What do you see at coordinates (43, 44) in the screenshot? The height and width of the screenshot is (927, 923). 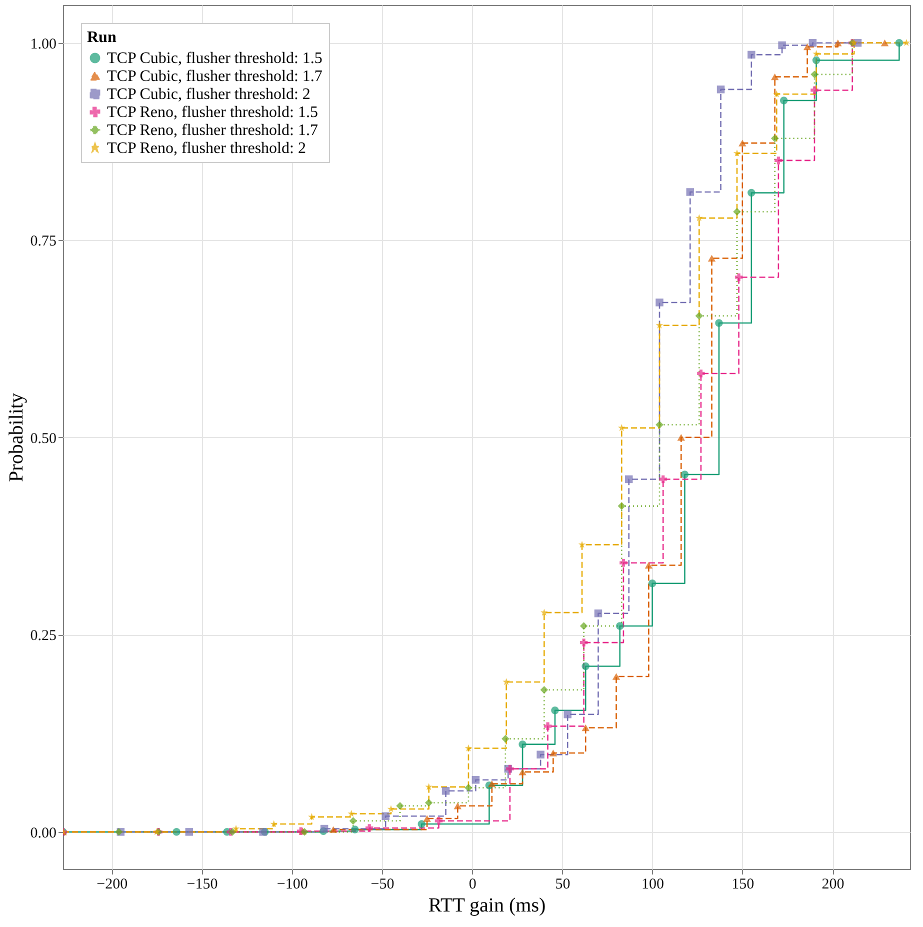 I see `y-tick-label: 1.00` at bounding box center [43, 44].